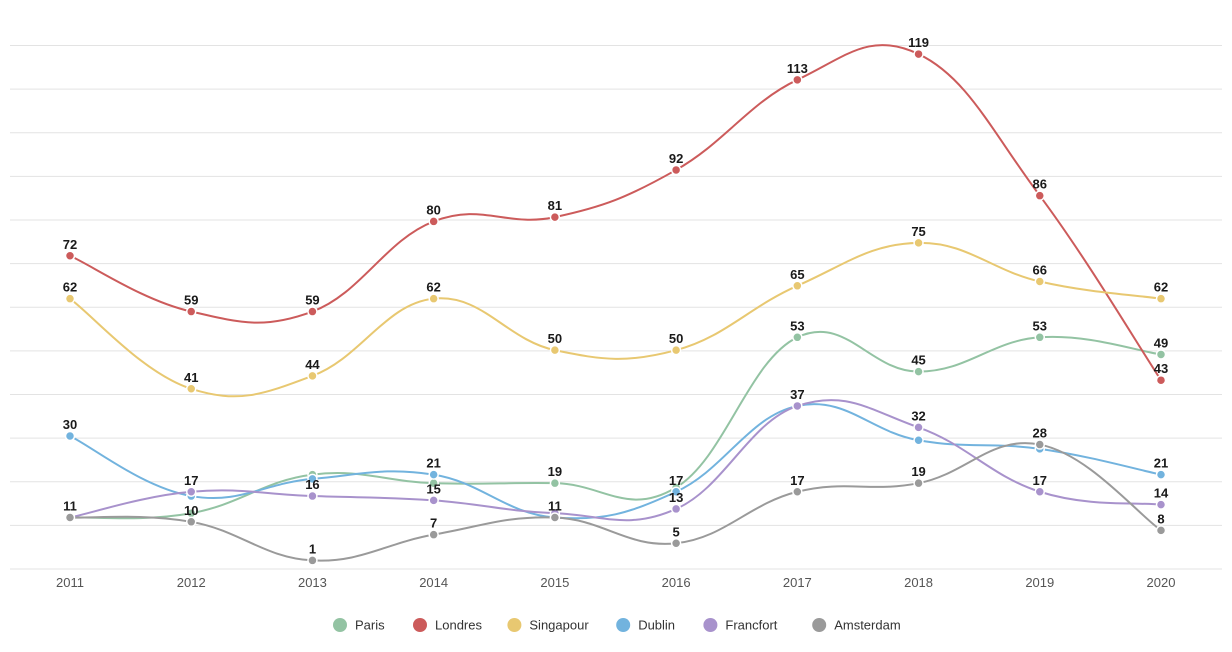  I want to click on data-label-dublin: 21, so click(433, 463).